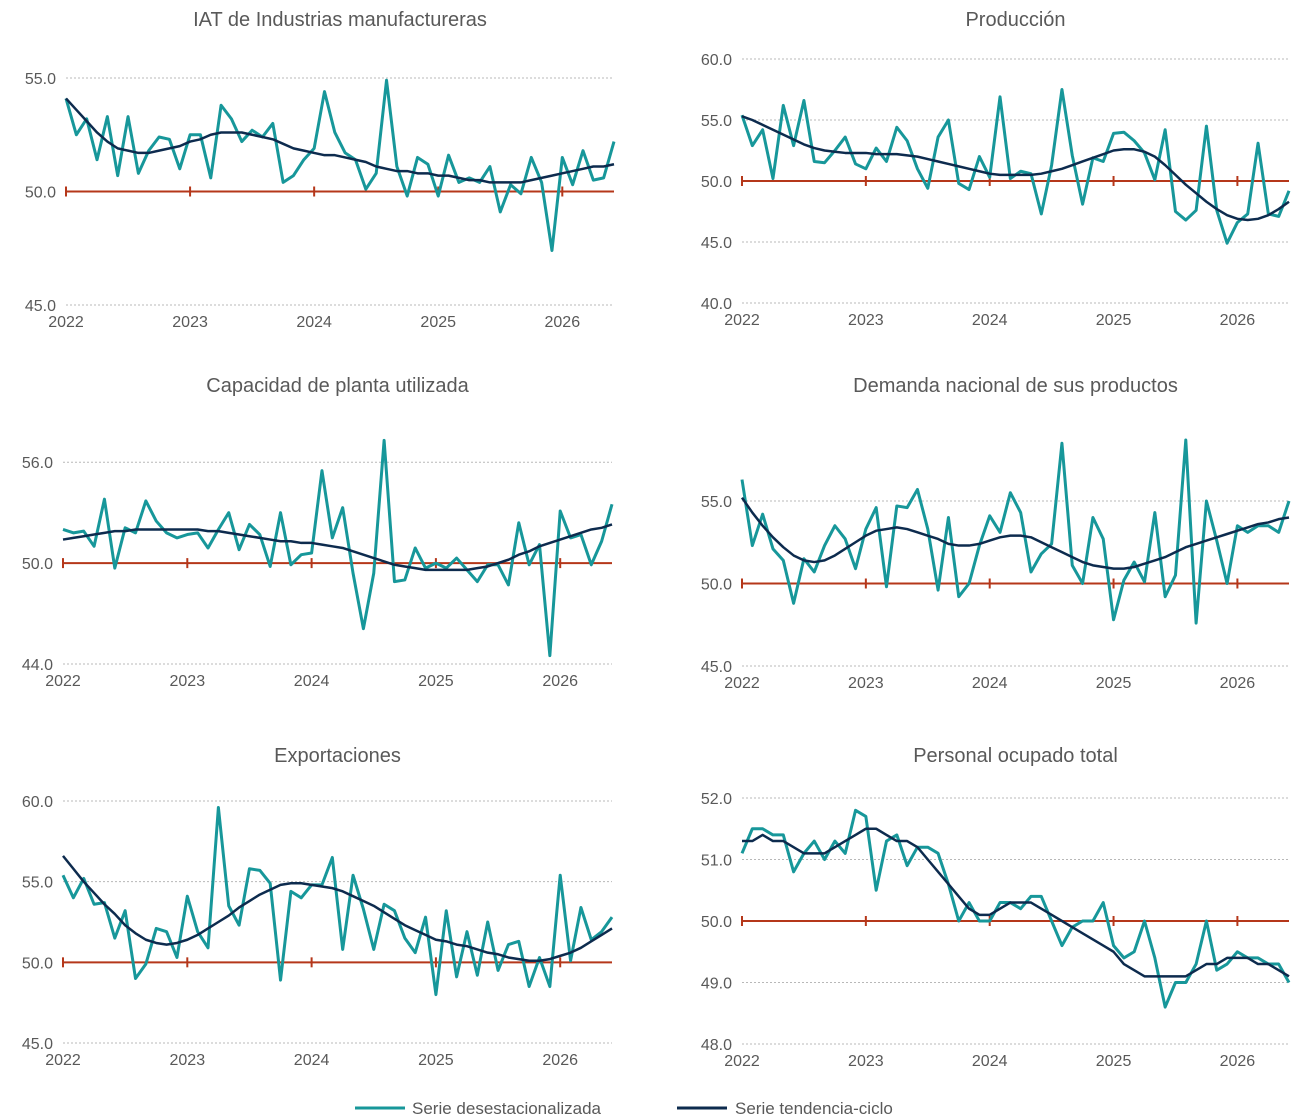 The image size is (1291, 1120). What do you see at coordinates (337, 756) in the screenshot?
I see `chart-title: Exportaciones` at bounding box center [337, 756].